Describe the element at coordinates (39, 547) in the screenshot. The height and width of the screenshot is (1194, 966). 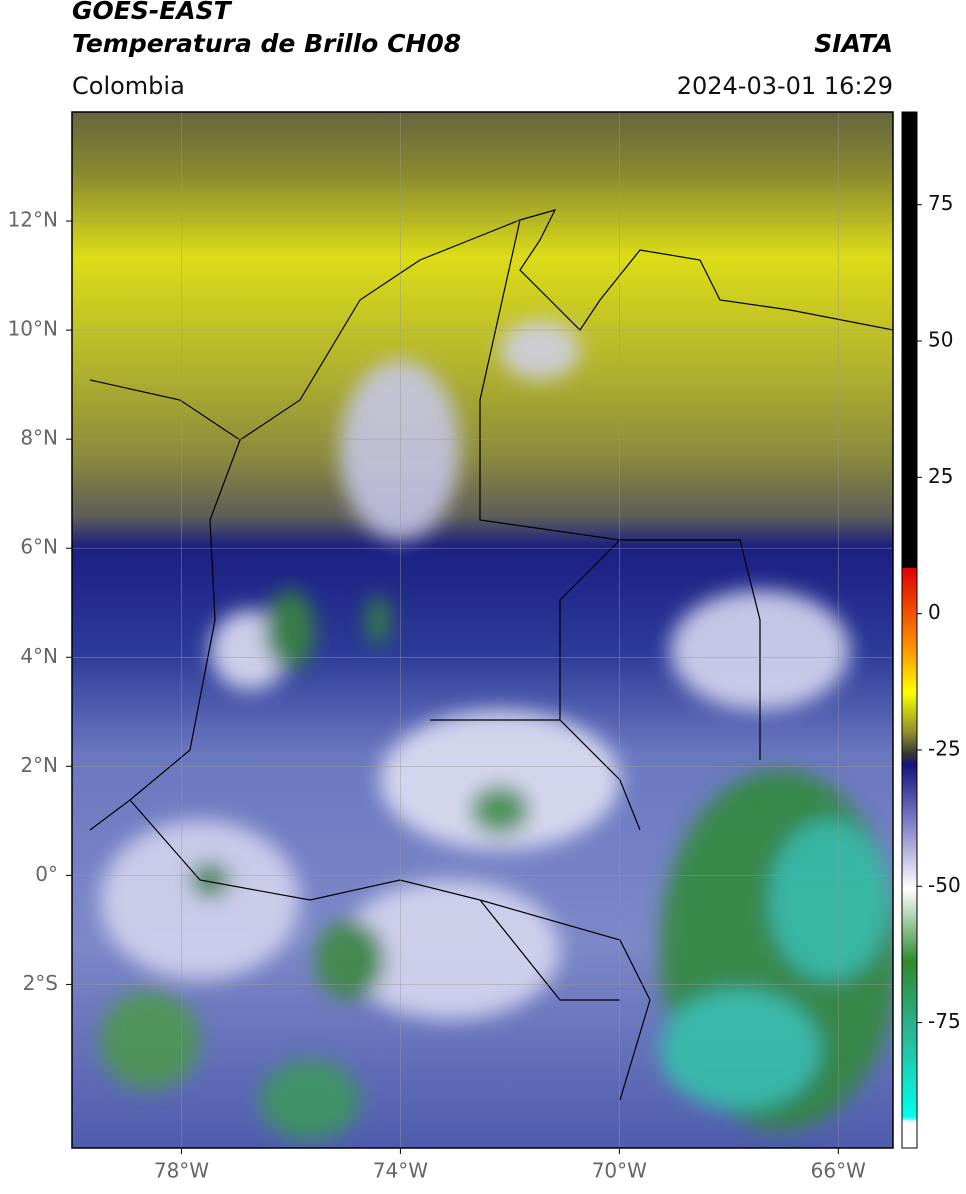
I see `y-tick-label: 6°N` at that location.